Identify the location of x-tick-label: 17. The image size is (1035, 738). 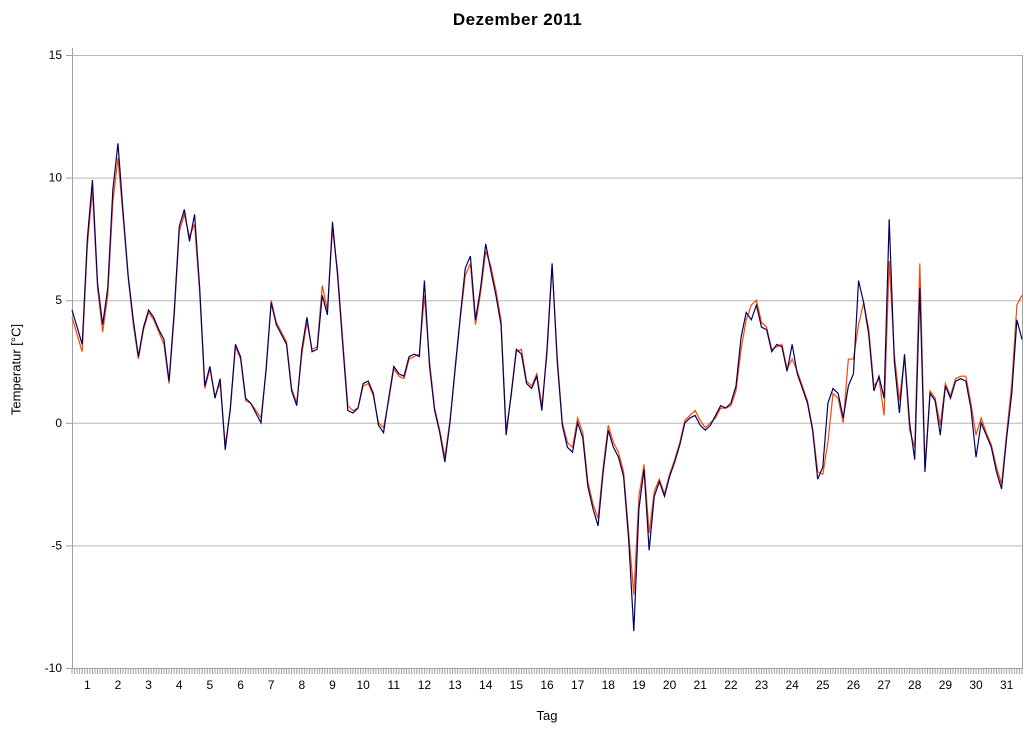
(578, 685).